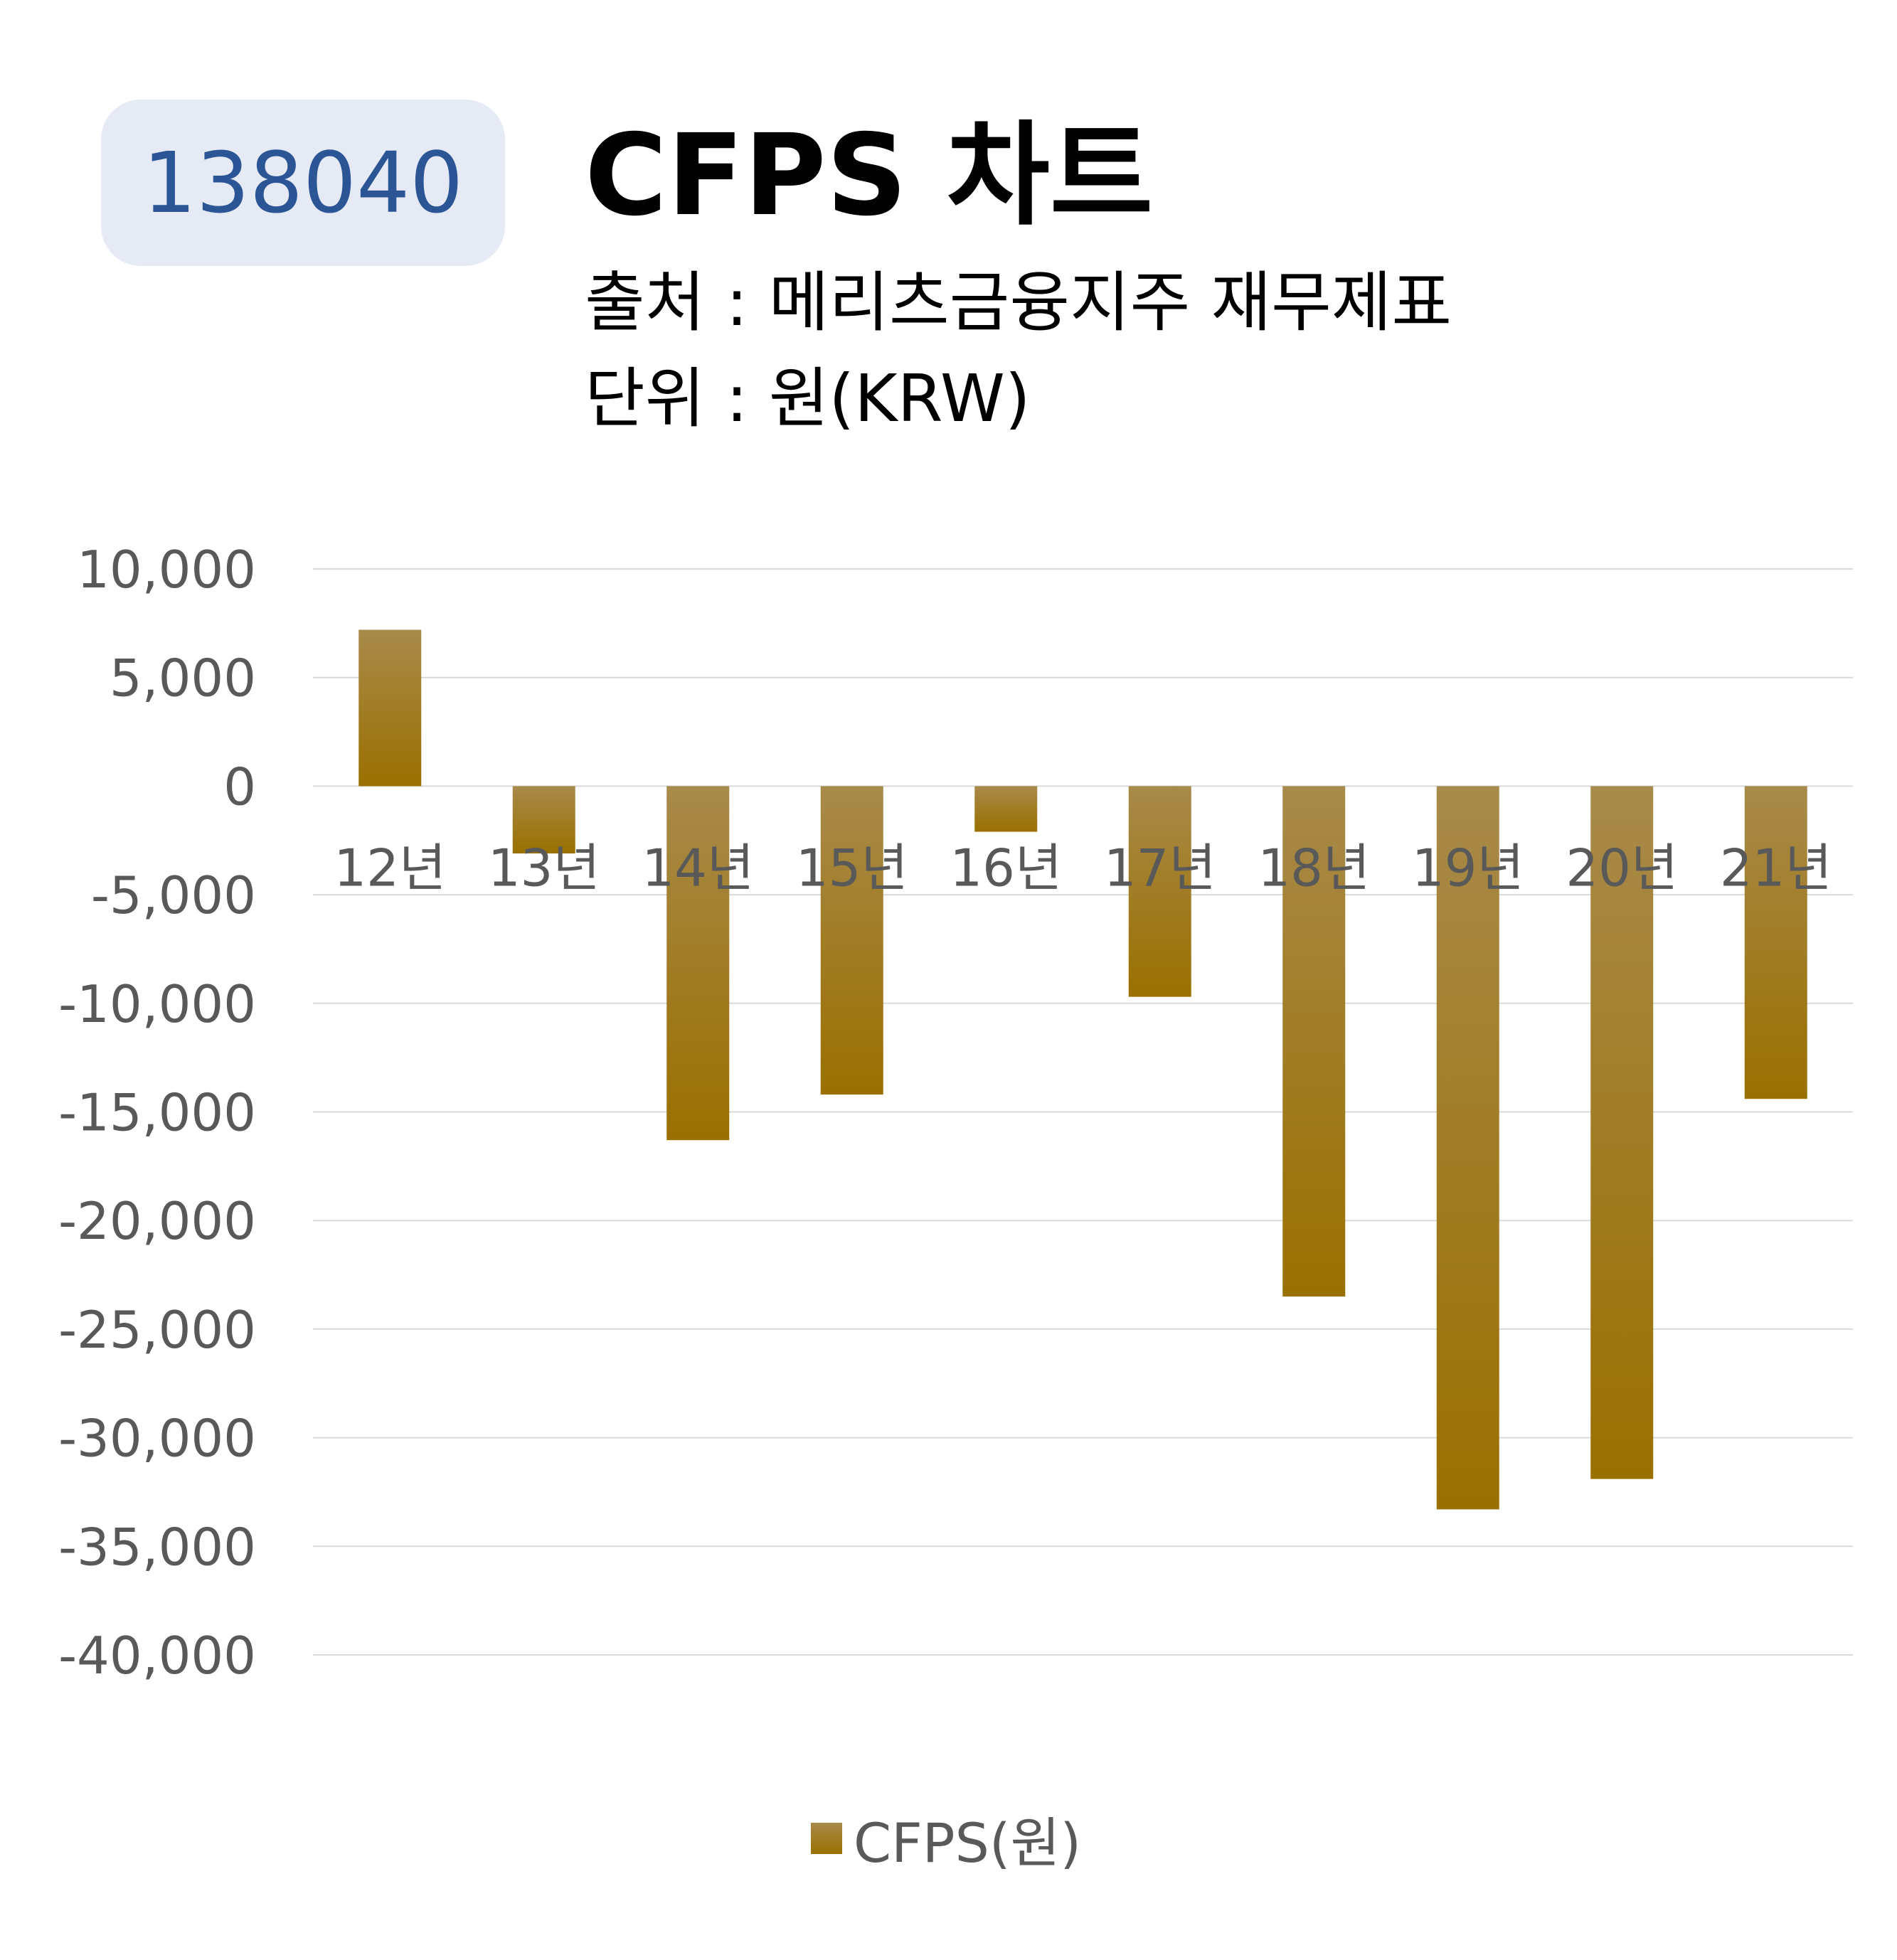 The image size is (1897, 1960). What do you see at coordinates (157, 1655) in the screenshot?
I see `y-tick-label: -40,000` at bounding box center [157, 1655].